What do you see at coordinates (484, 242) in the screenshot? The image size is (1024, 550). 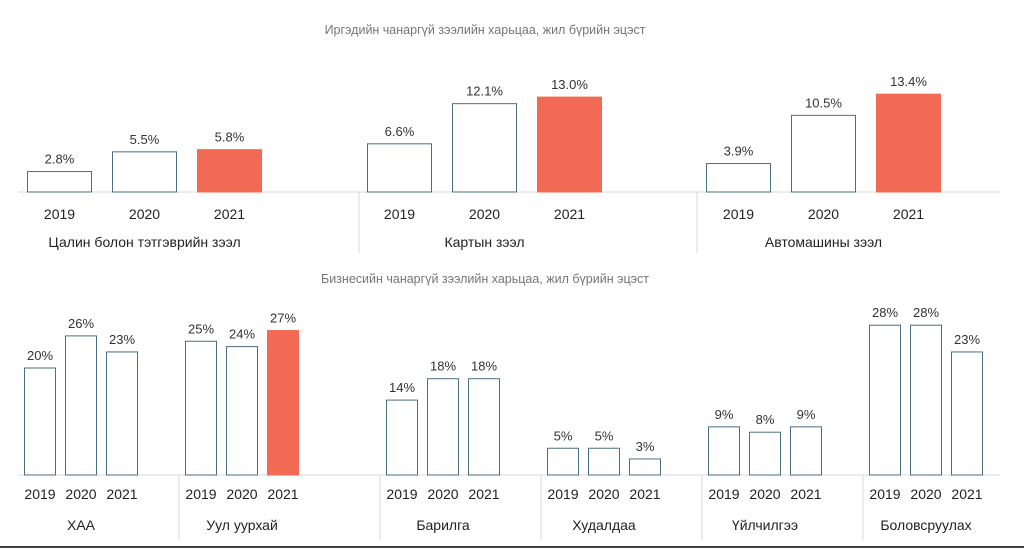 I see `category-label: Картын зээл` at bounding box center [484, 242].